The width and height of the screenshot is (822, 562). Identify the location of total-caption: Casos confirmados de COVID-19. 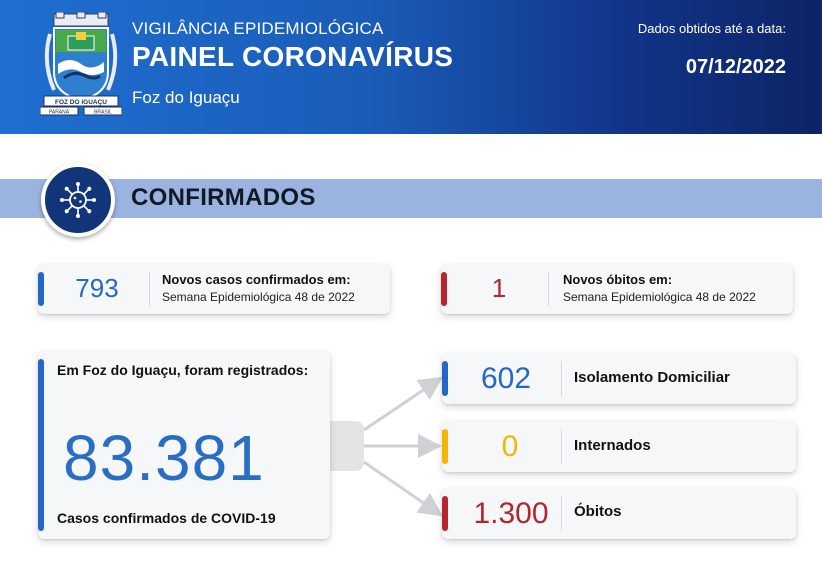
(166, 518).